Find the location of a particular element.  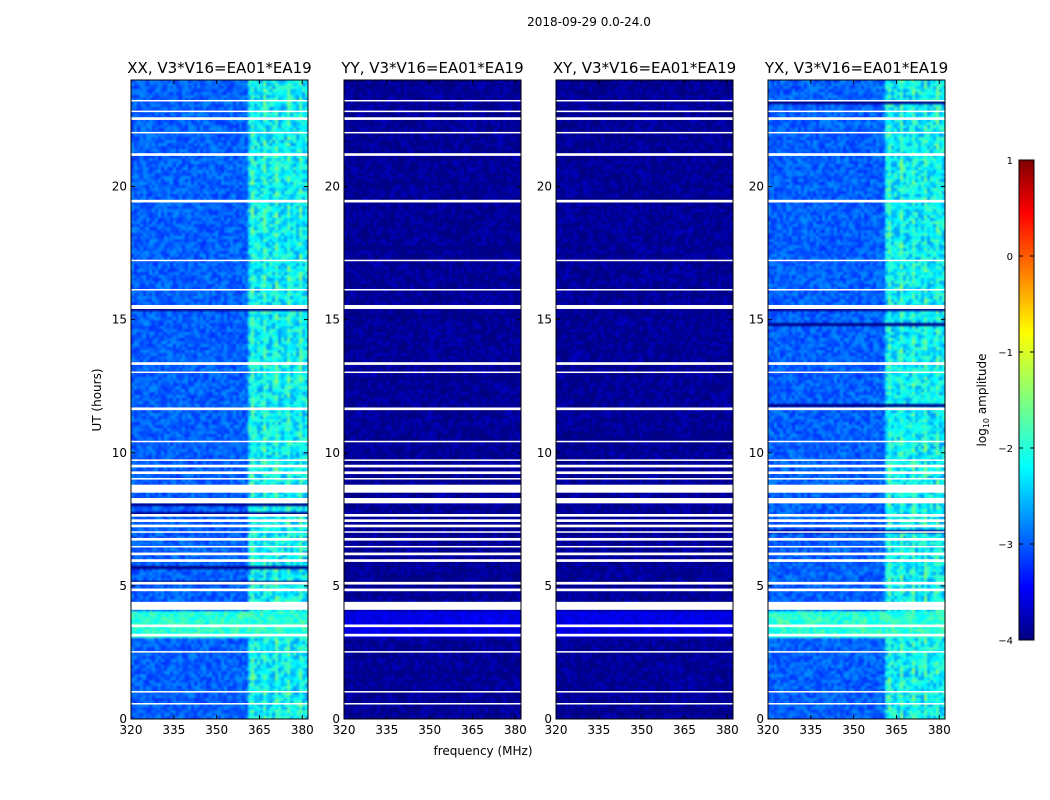

colorbar-label: log10 amplitude is located at coordinates (983, 400).